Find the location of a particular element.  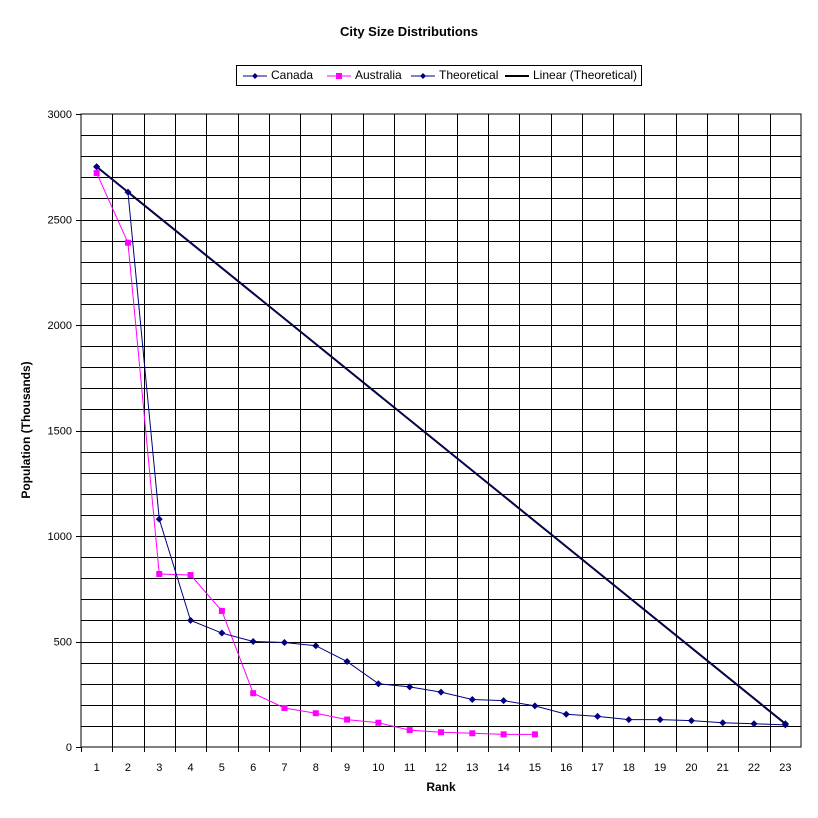

legend-swatch-canada is located at coordinates (255, 76).